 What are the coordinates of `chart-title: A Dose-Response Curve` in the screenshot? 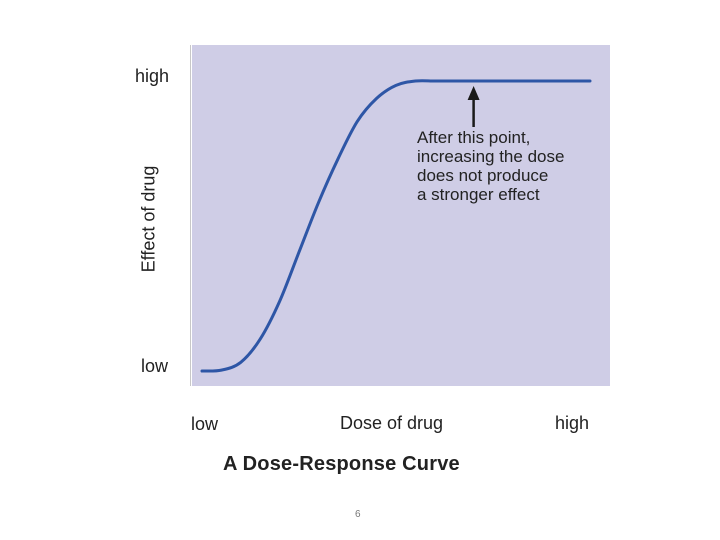 It's located at (341, 464).